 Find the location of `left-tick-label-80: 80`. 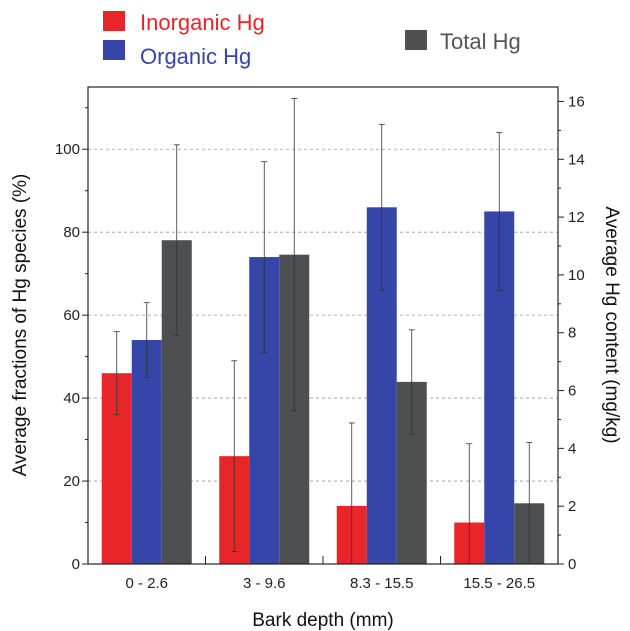

left-tick-label-80: 80 is located at coordinates (71, 232).